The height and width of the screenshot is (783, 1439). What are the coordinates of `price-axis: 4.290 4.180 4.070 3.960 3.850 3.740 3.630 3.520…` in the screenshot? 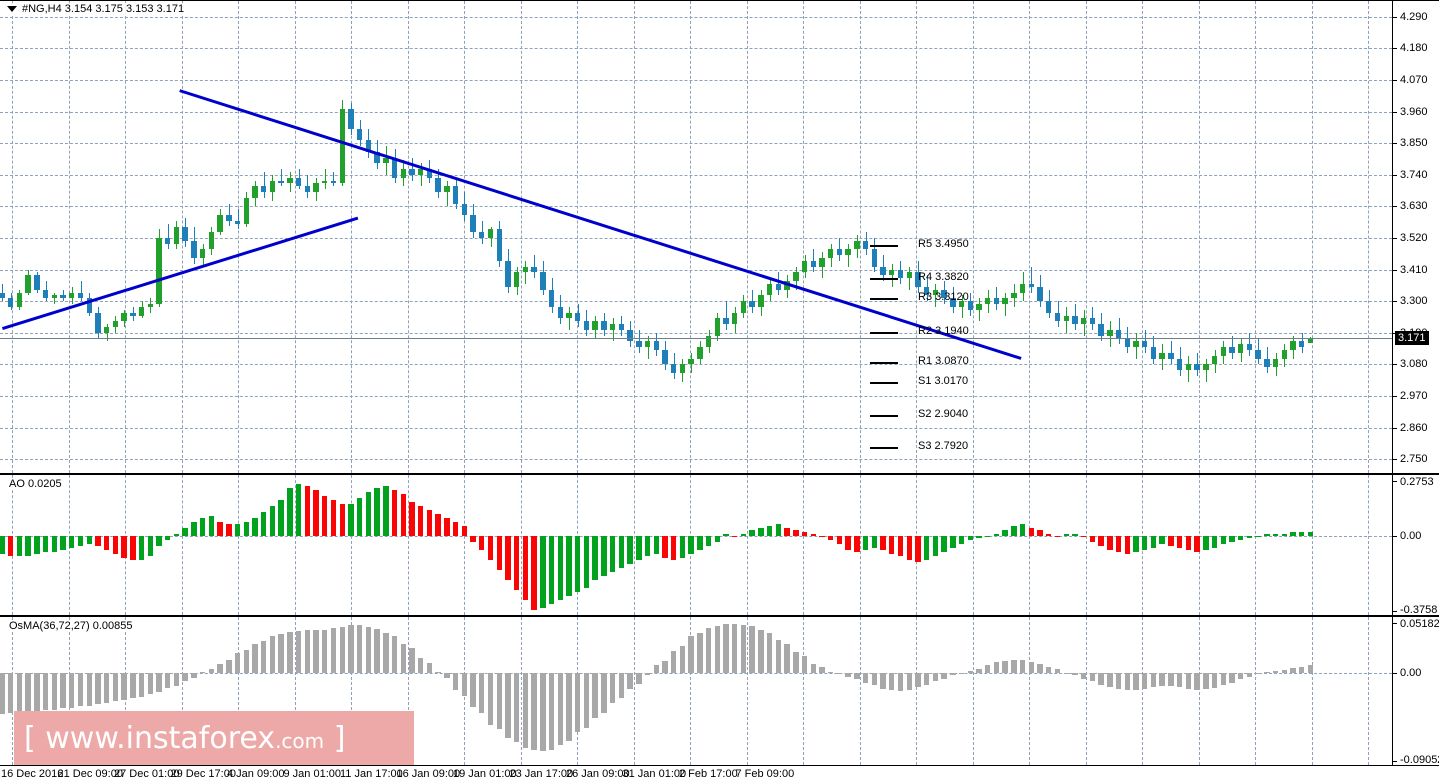 It's located at (1416, 237).